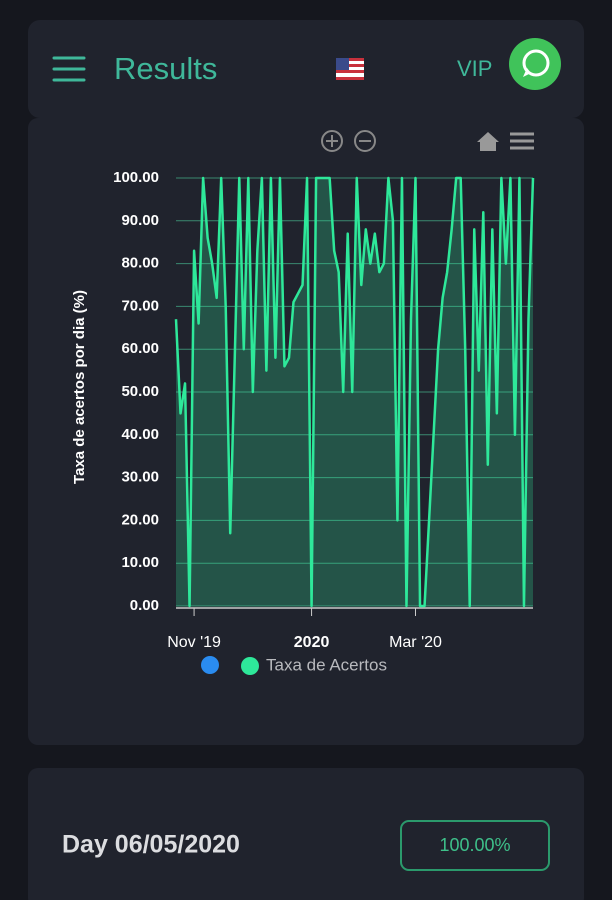 This screenshot has height=900, width=612. I want to click on language-flag, so click(350, 69).